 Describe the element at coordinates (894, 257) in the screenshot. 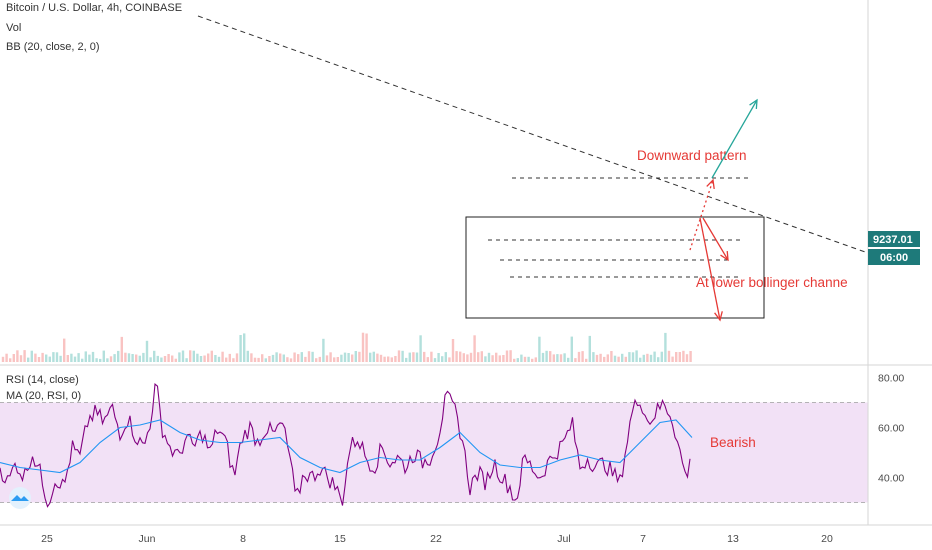

I see `countdown-badge: 06:00` at that location.